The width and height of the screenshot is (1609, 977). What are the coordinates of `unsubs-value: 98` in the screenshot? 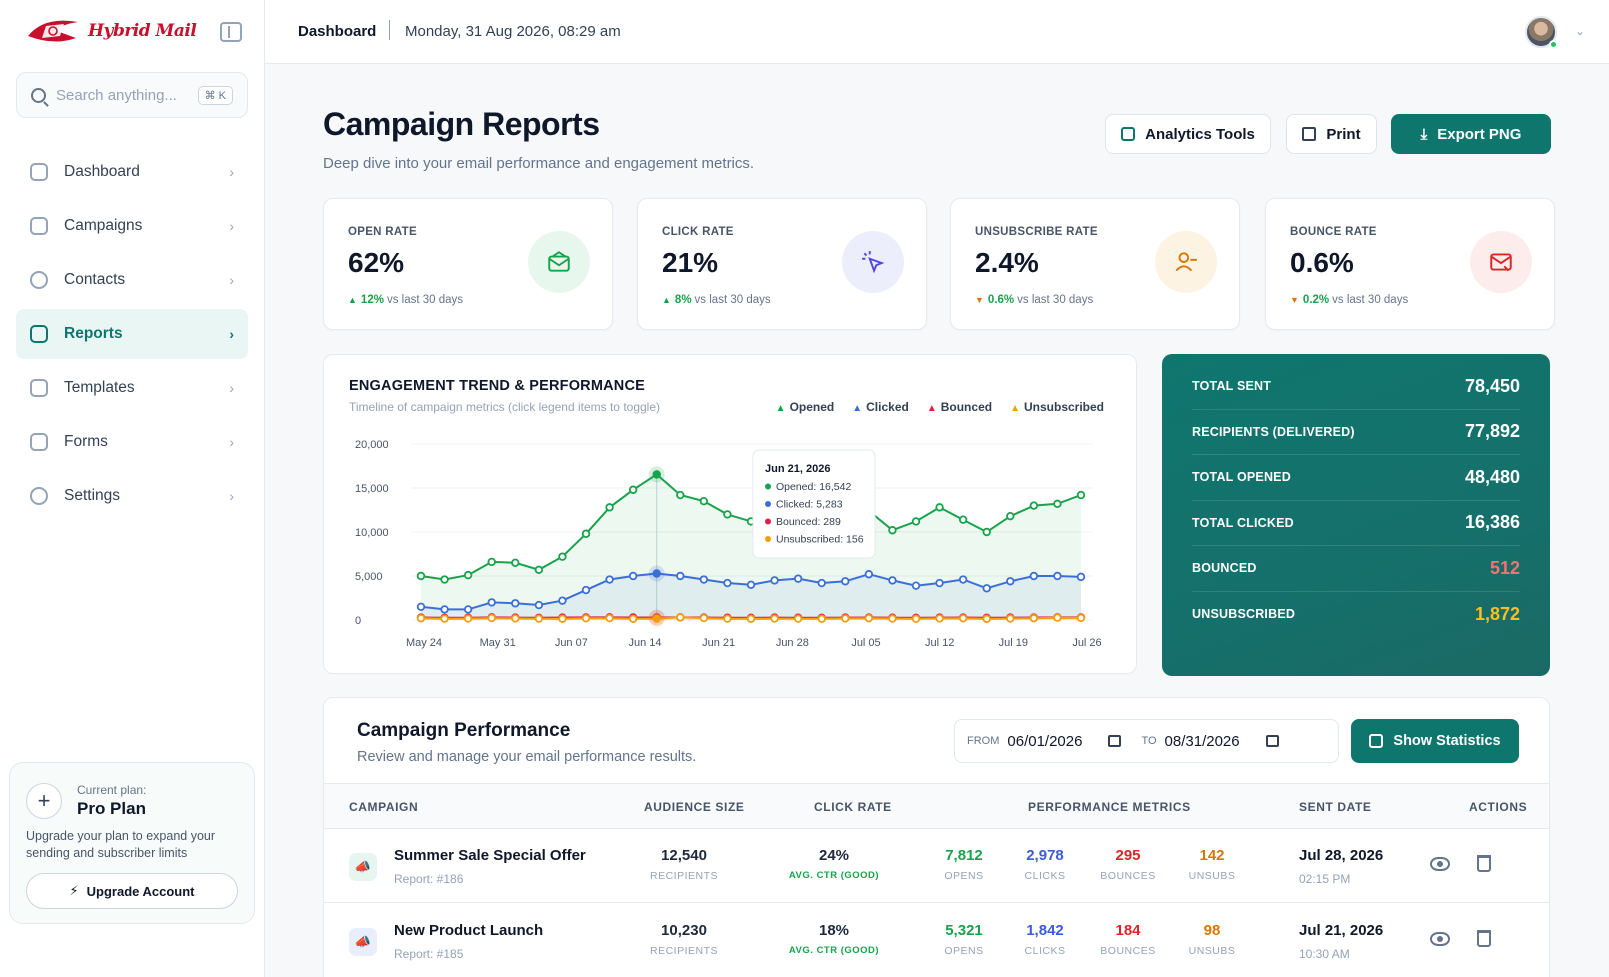 It's located at (1212, 930).